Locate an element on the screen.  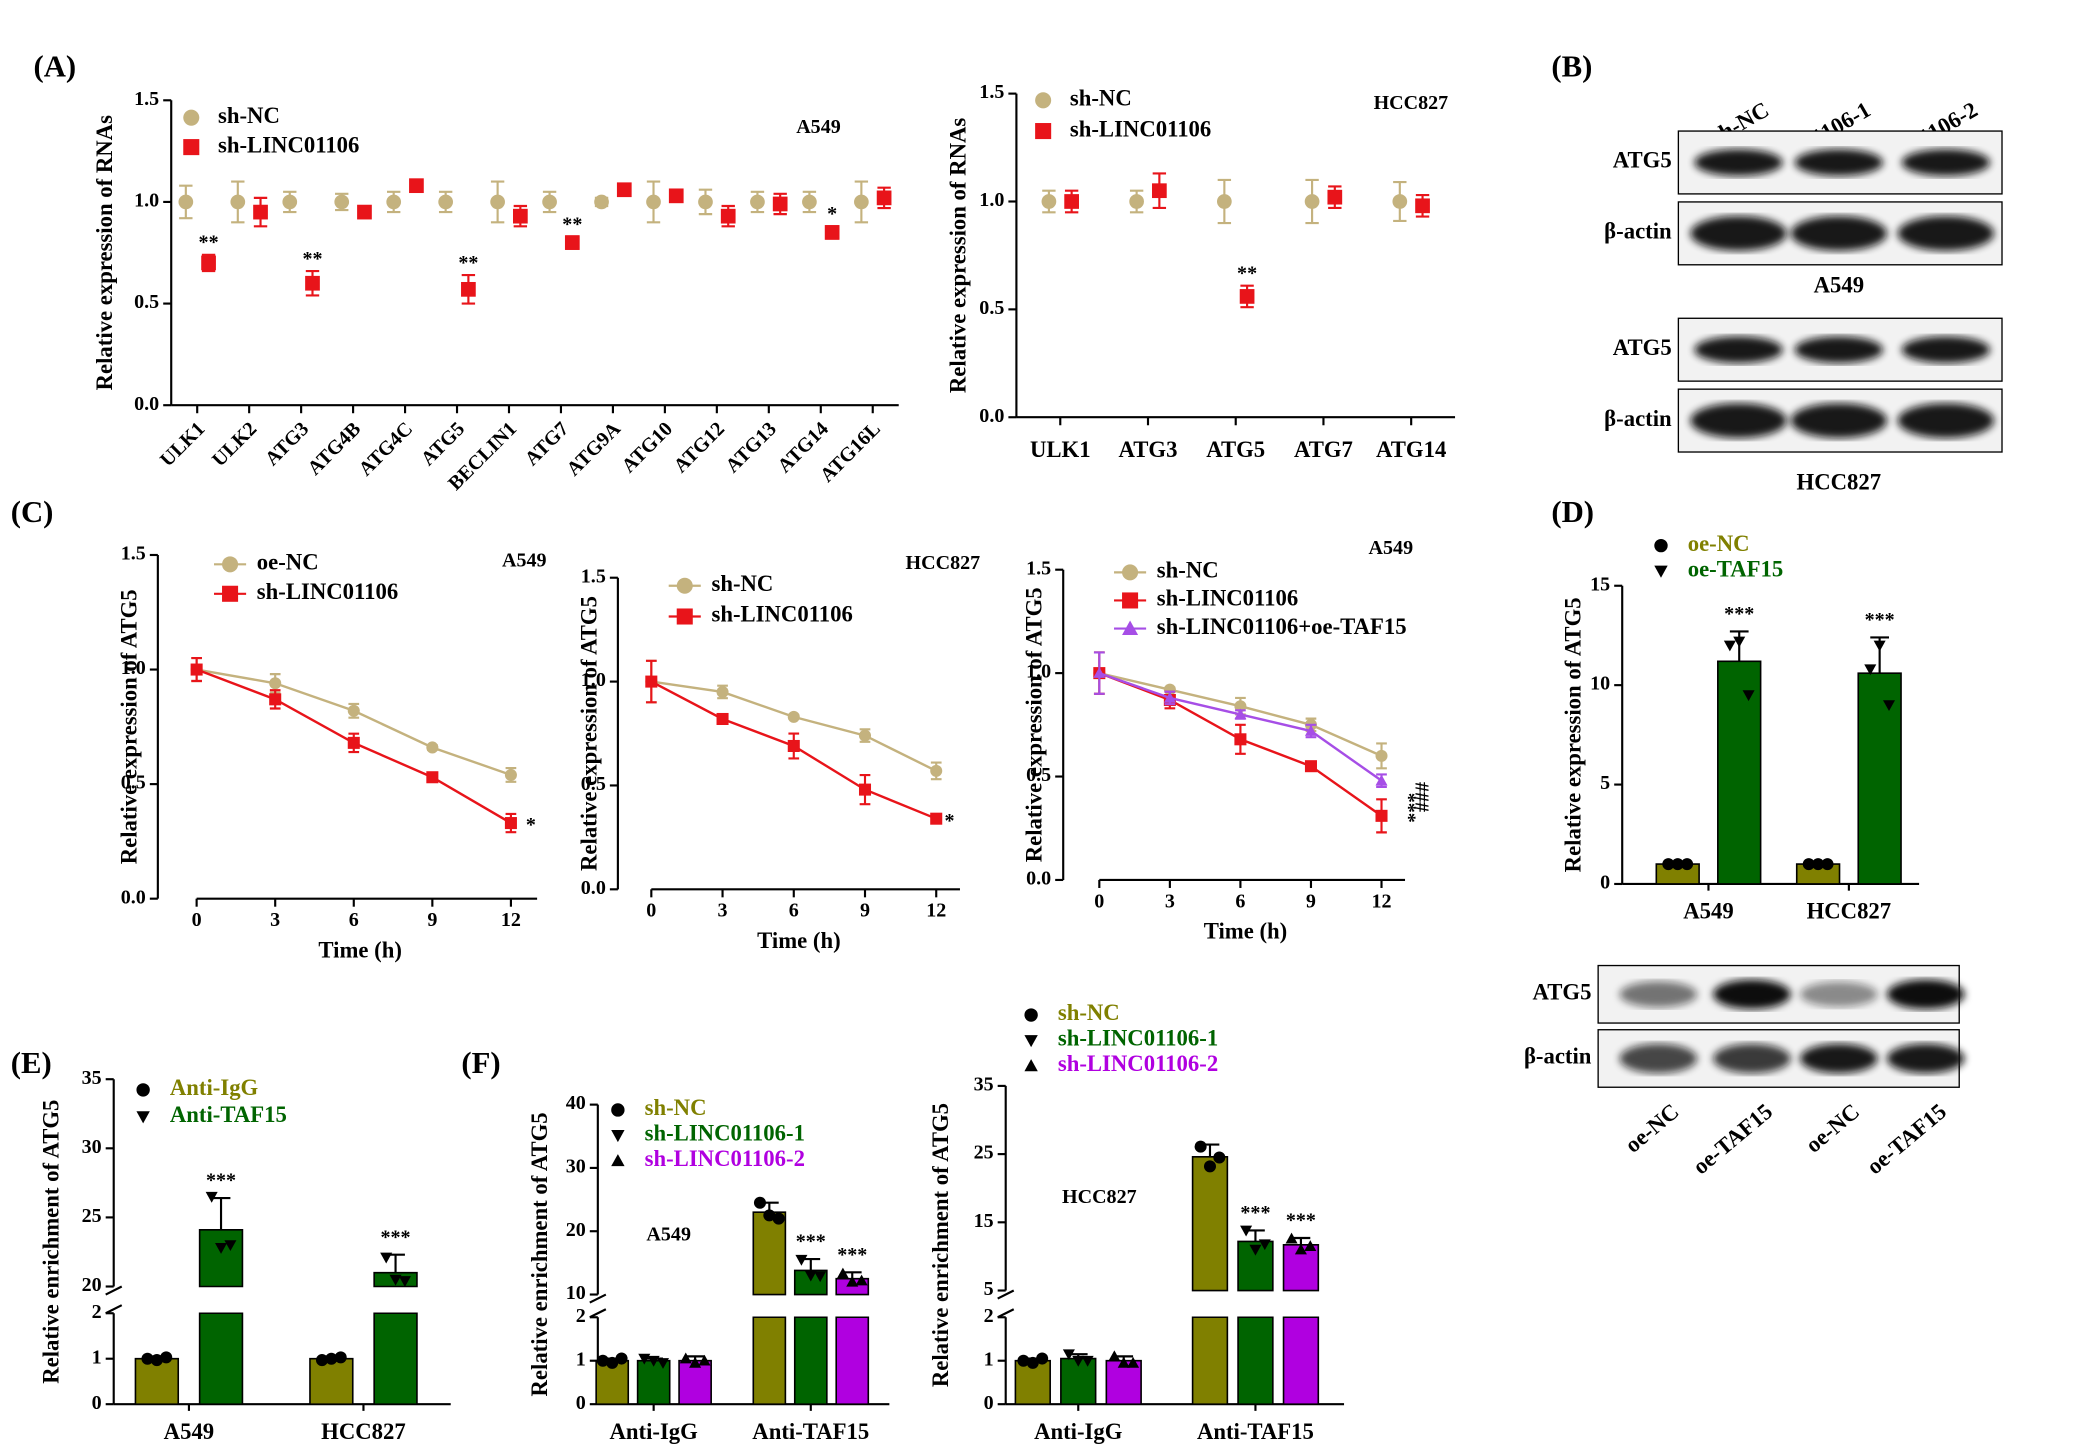
y-tick-label: 5 is located at coordinates (1605, 783).